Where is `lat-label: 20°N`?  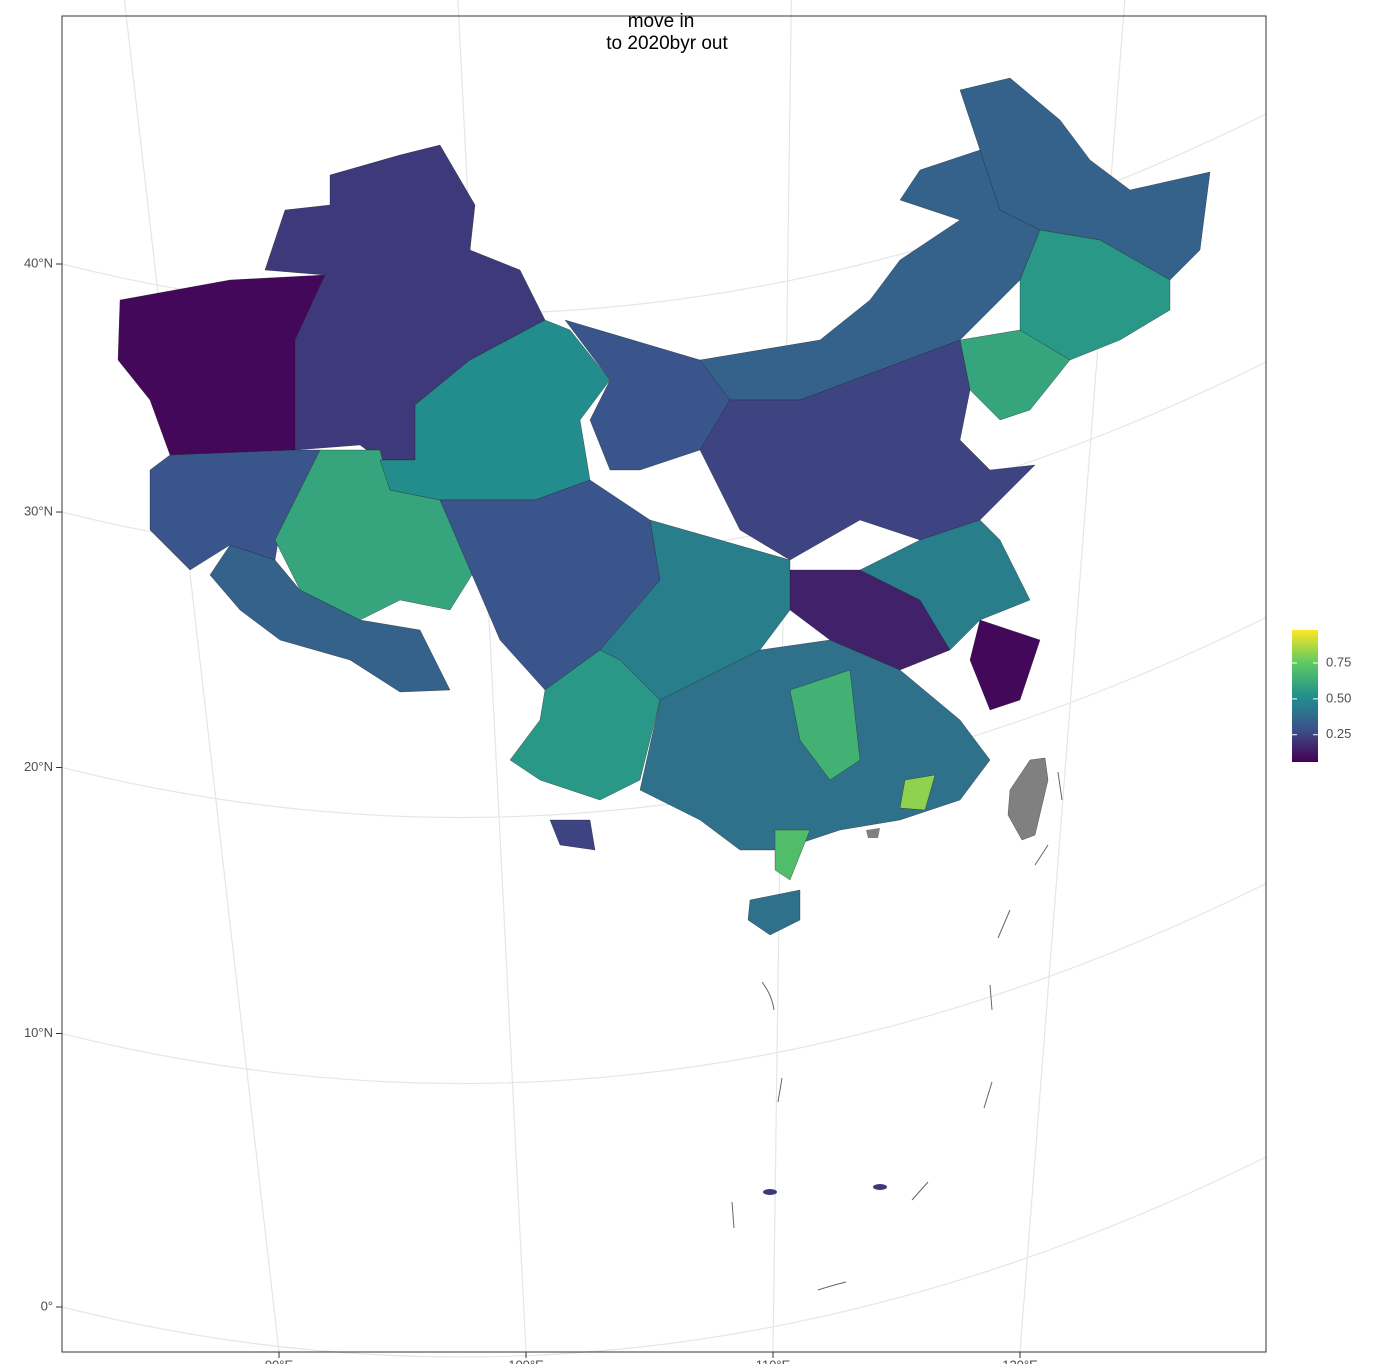
lat-label: 20°N is located at coordinates (38, 766).